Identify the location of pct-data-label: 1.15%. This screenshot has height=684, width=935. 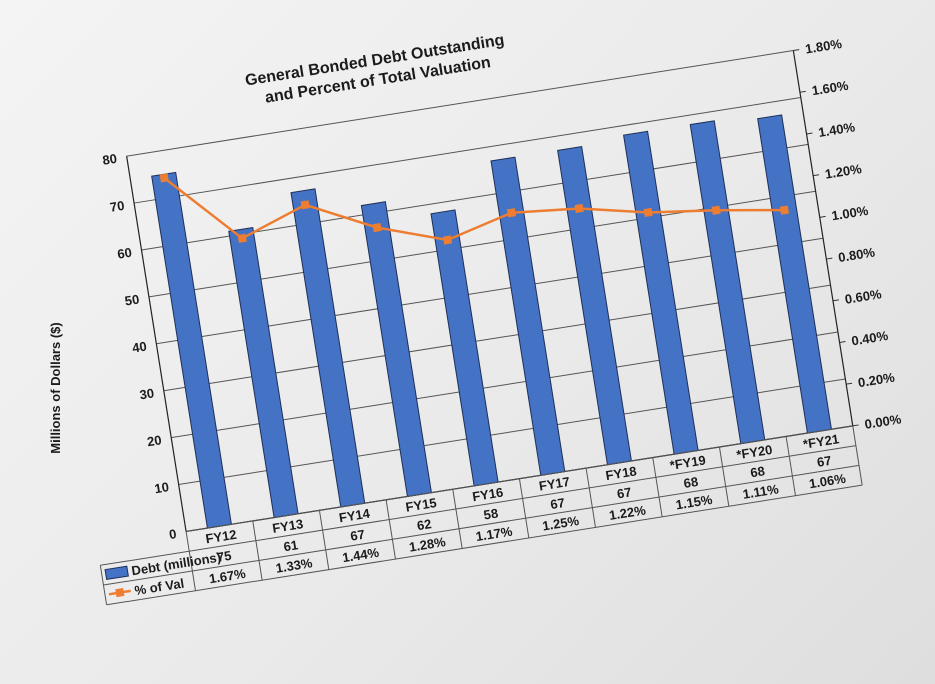
(694, 502).